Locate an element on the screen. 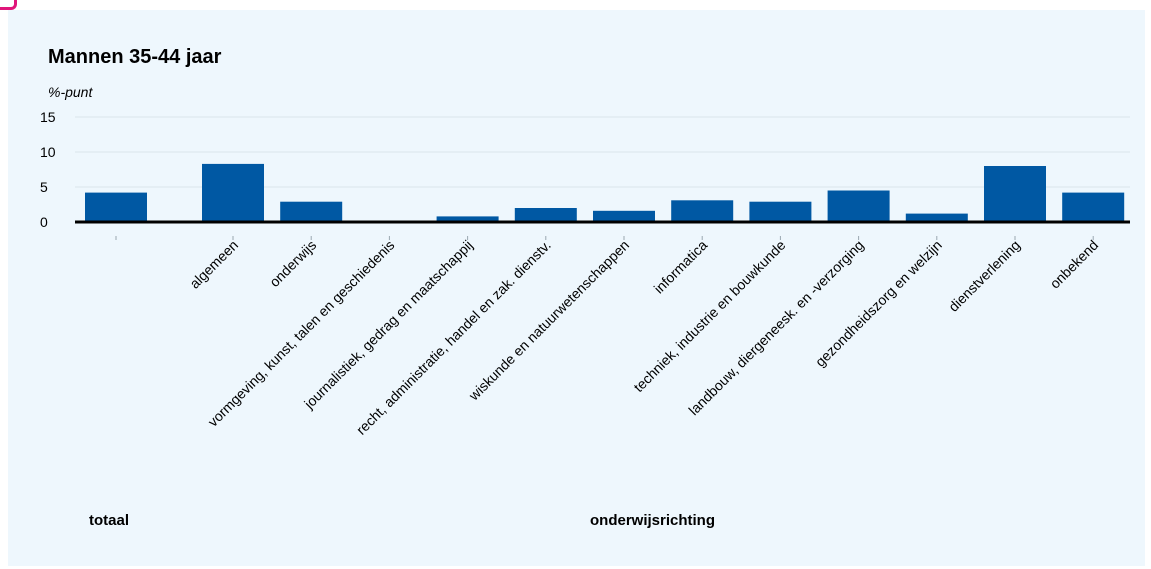 This screenshot has width=1151, height=569. x-axis-ticks is located at coordinates (604, 238).